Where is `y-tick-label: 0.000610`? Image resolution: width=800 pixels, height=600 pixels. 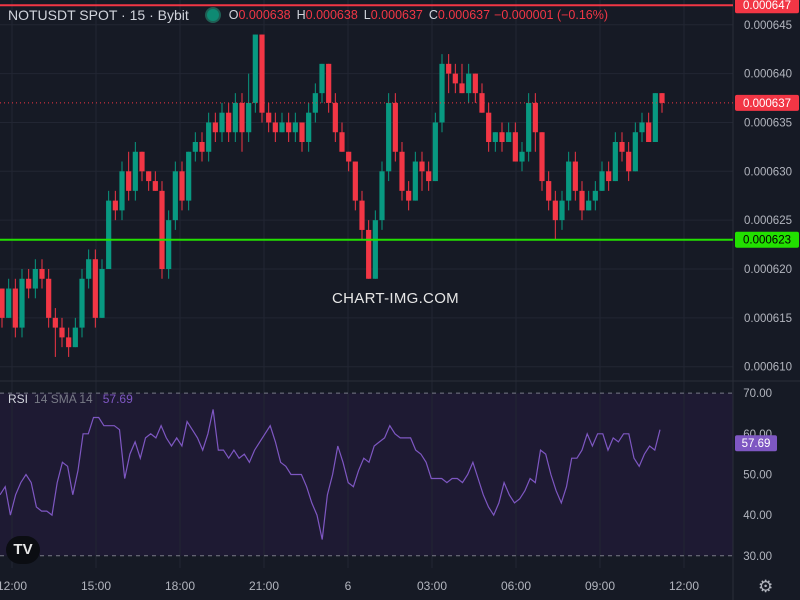
y-tick-label: 0.000610 is located at coordinates (768, 368).